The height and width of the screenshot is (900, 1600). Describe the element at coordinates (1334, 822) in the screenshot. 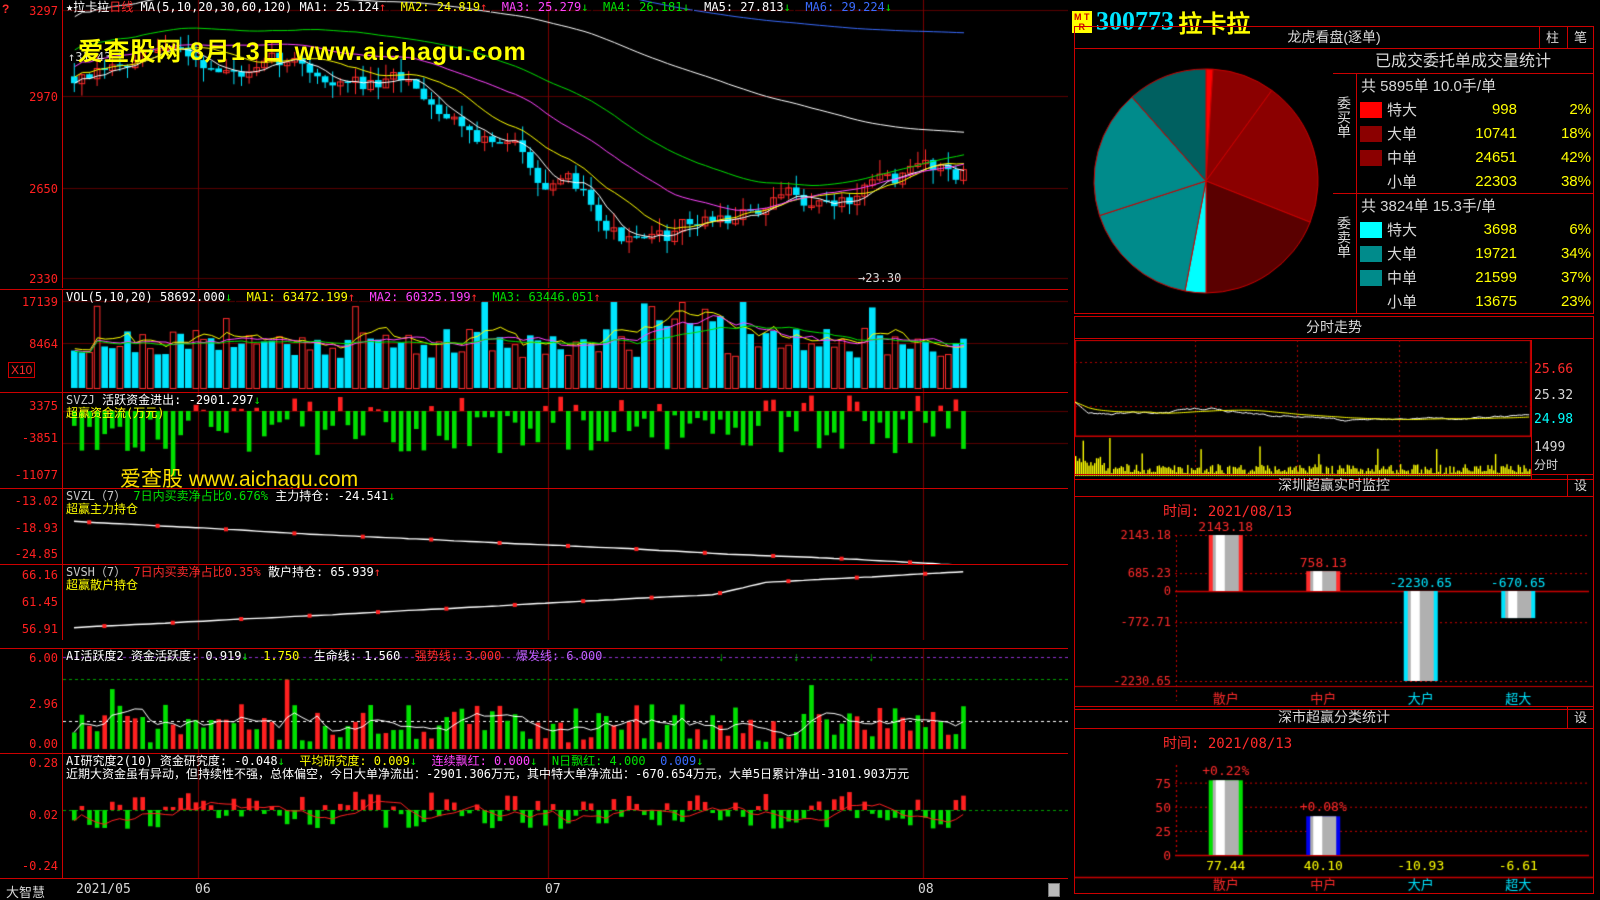

I see `classify-bar-chart` at that location.